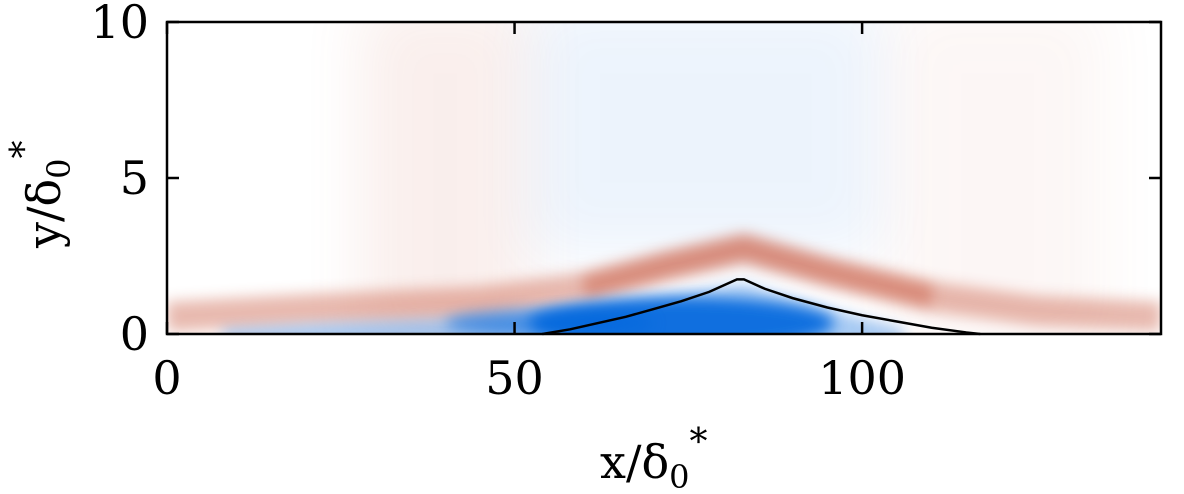 The width and height of the screenshot is (1184, 494). Describe the element at coordinates (41, 194) in the screenshot. I see `y-axis-label: y/δ0*` at that location.